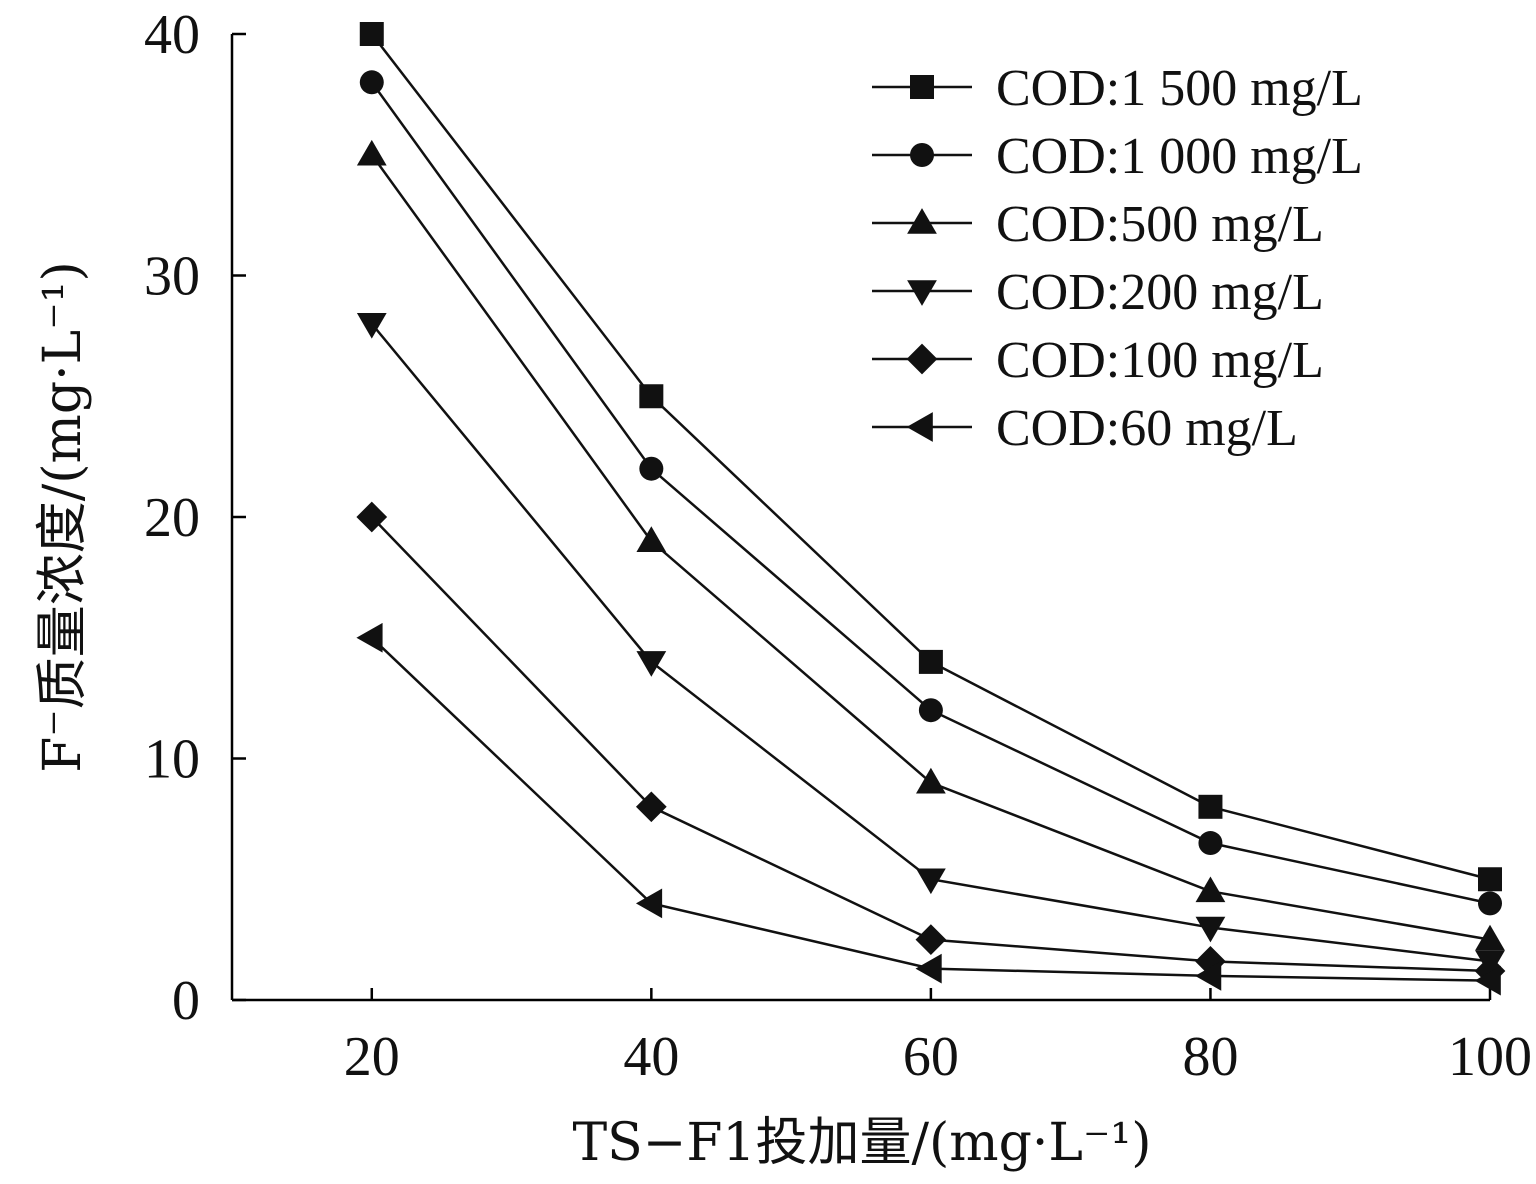 The height and width of the screenshot is (1184, 1536). I want to click on y-axis-title: F⁻质量浓度/(mg·L⁻¹), so click(63, 517).